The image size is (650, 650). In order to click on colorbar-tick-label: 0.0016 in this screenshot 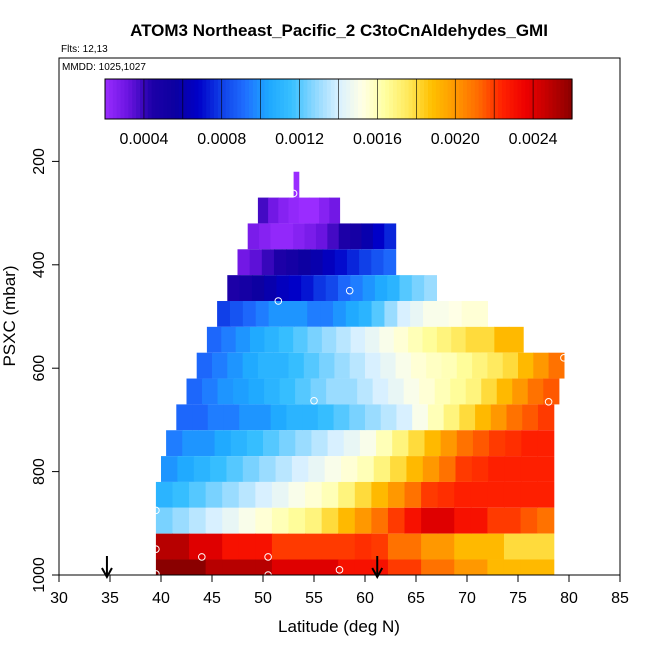, I will do `click(377, 139)`.